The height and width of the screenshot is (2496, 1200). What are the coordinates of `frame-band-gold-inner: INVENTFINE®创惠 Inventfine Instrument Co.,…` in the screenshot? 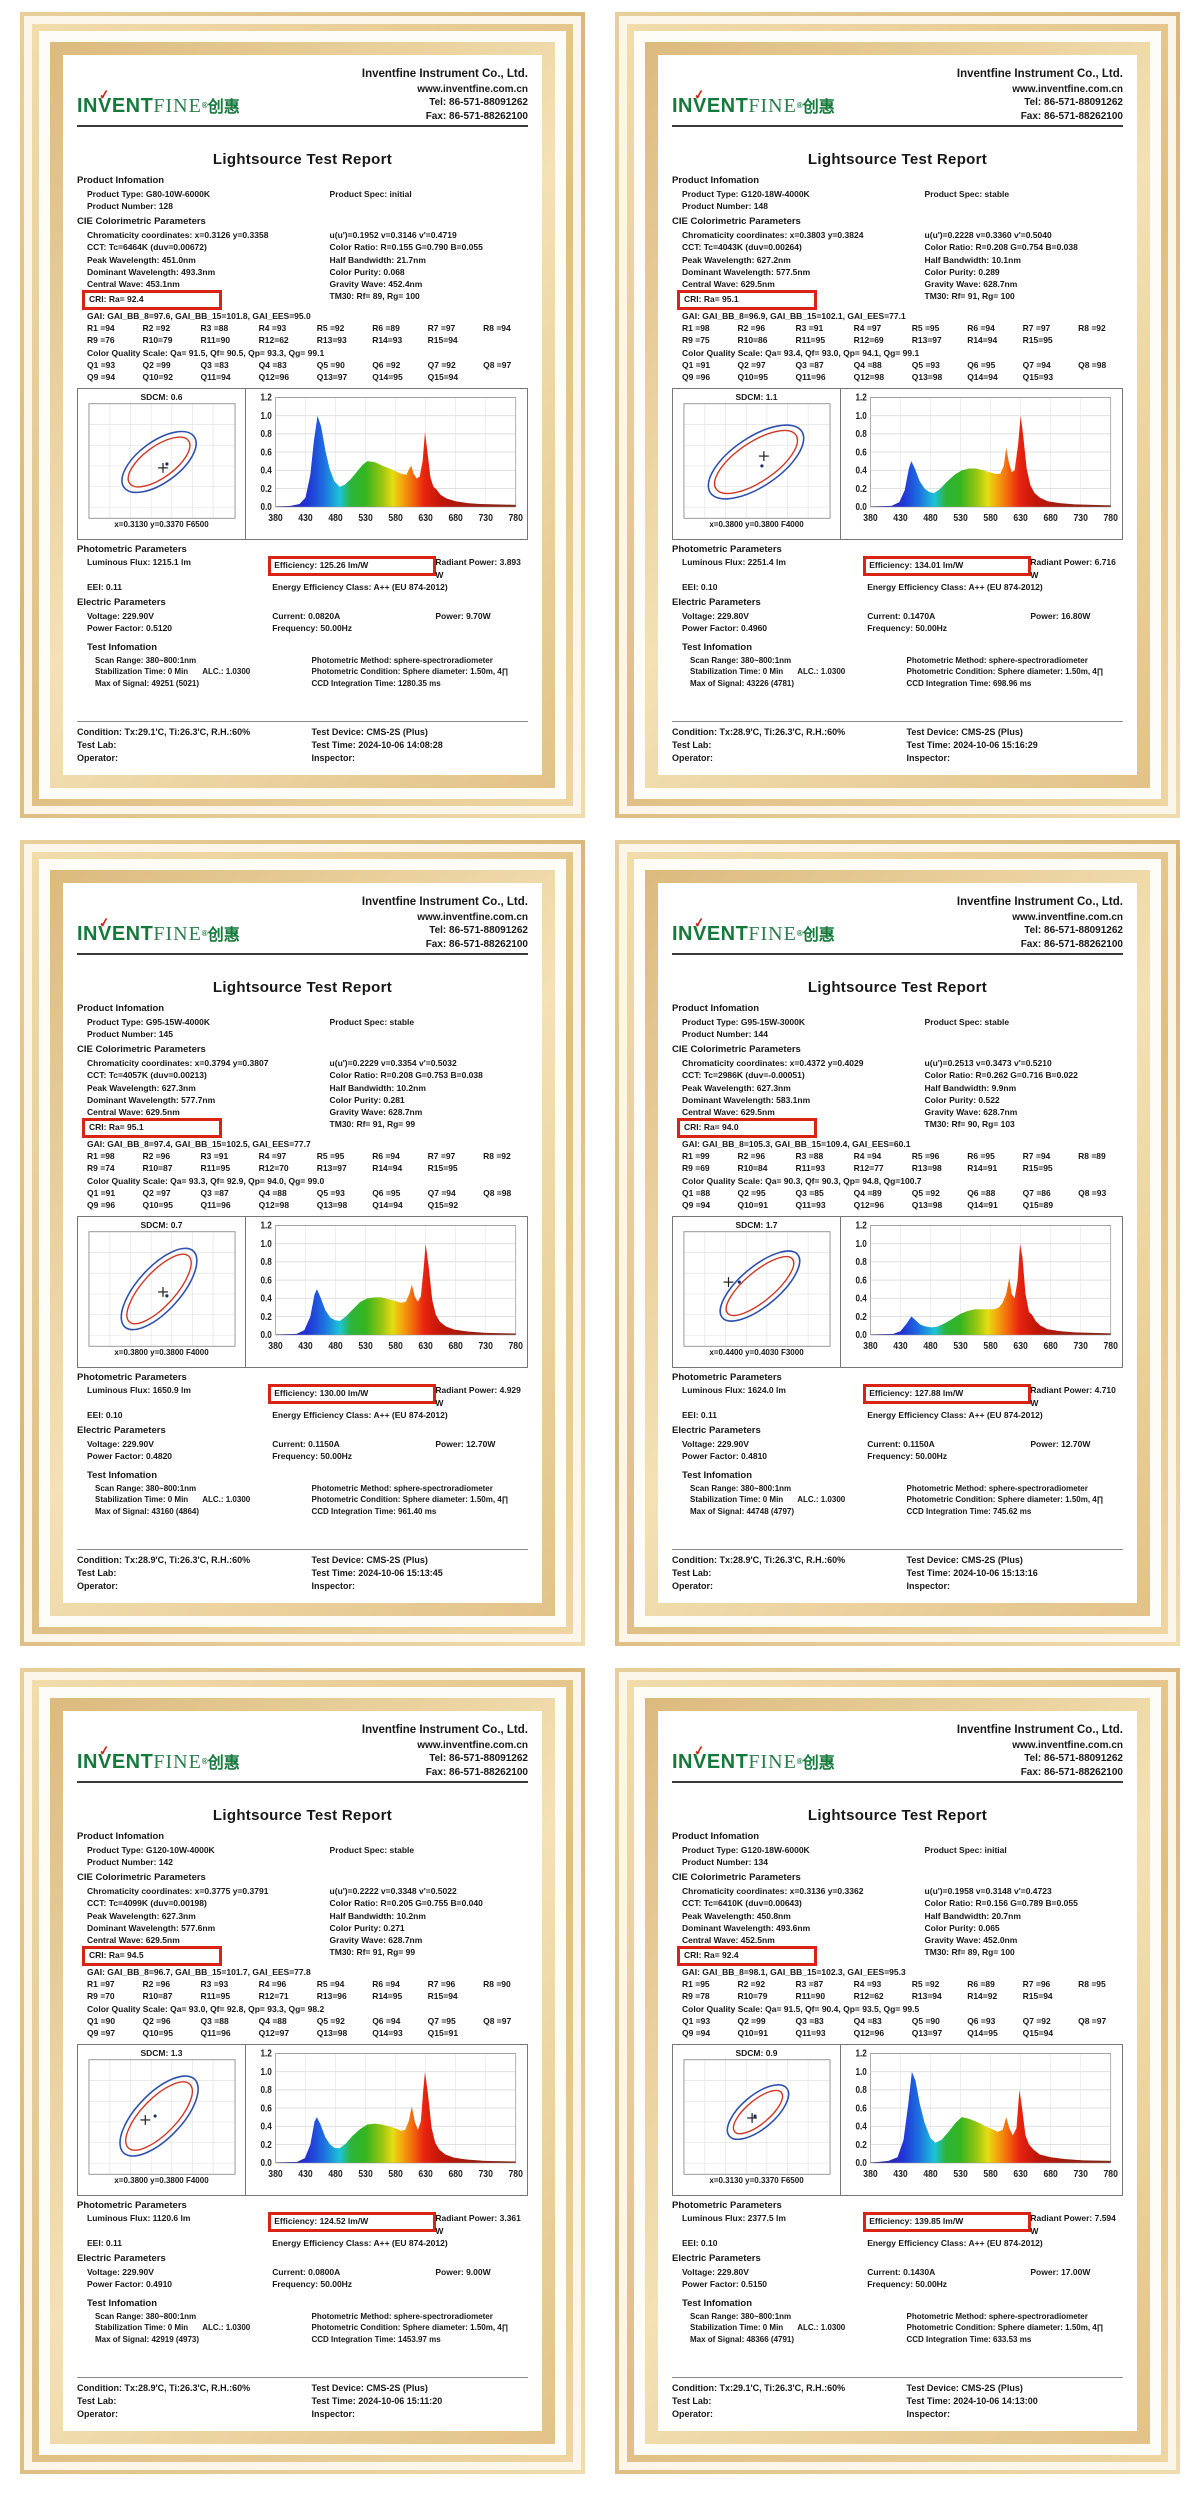 It's located at (302, 415).